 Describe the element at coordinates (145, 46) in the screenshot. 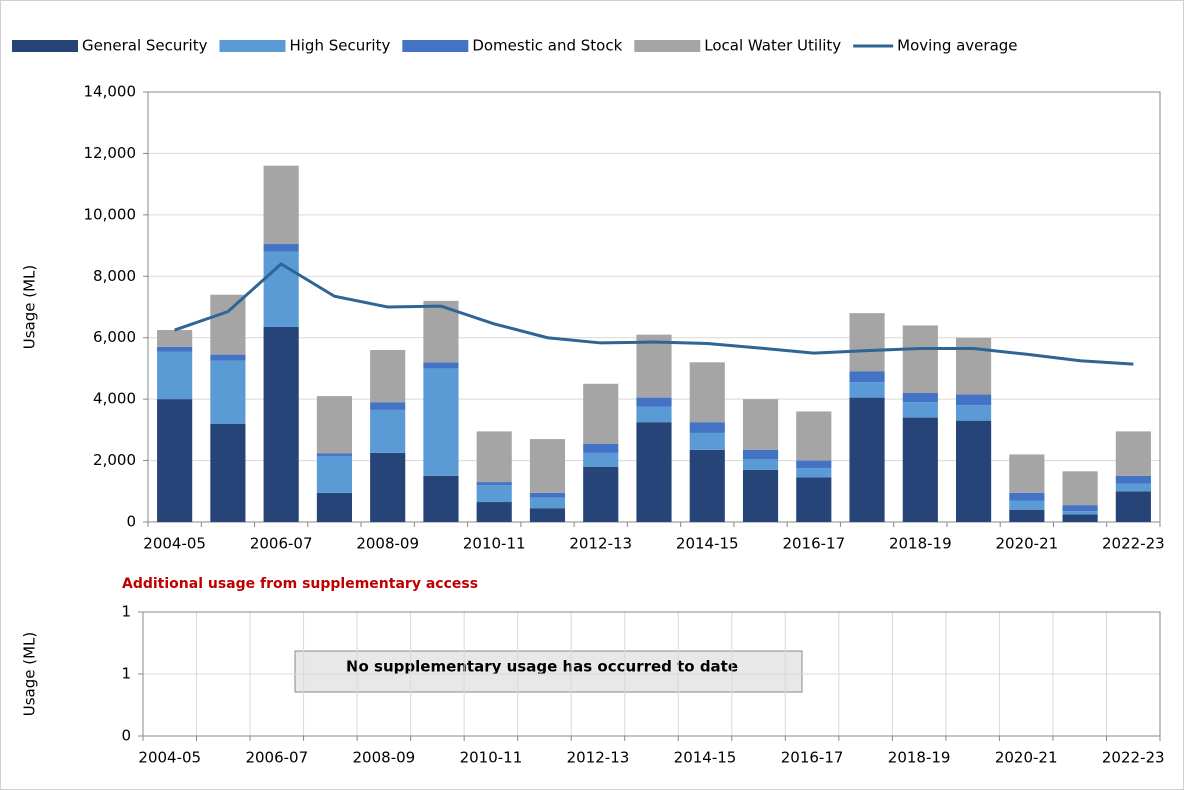

I see `legend-label: General Security` at that location.